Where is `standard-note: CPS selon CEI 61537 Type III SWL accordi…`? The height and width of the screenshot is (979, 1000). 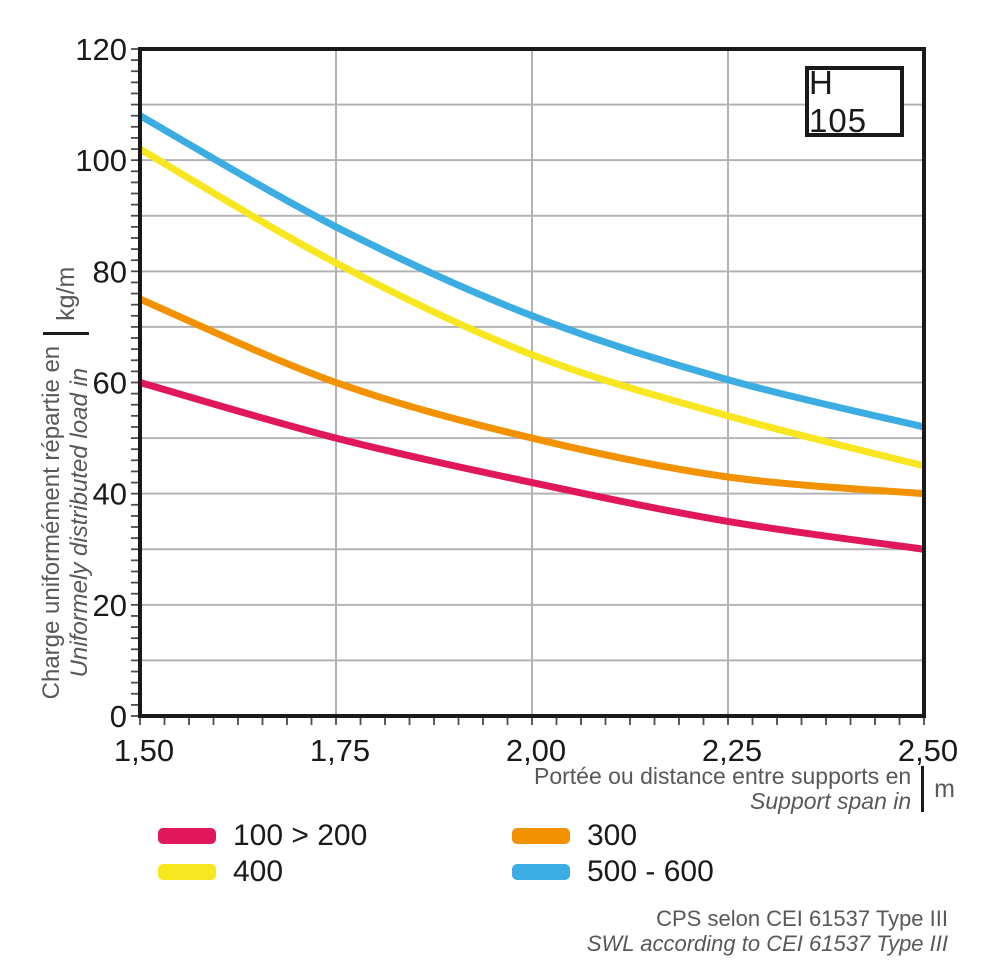 standard-note: CPS selon CEI 61537 Type III SWL accordi… is located at coordinates (767, 931).